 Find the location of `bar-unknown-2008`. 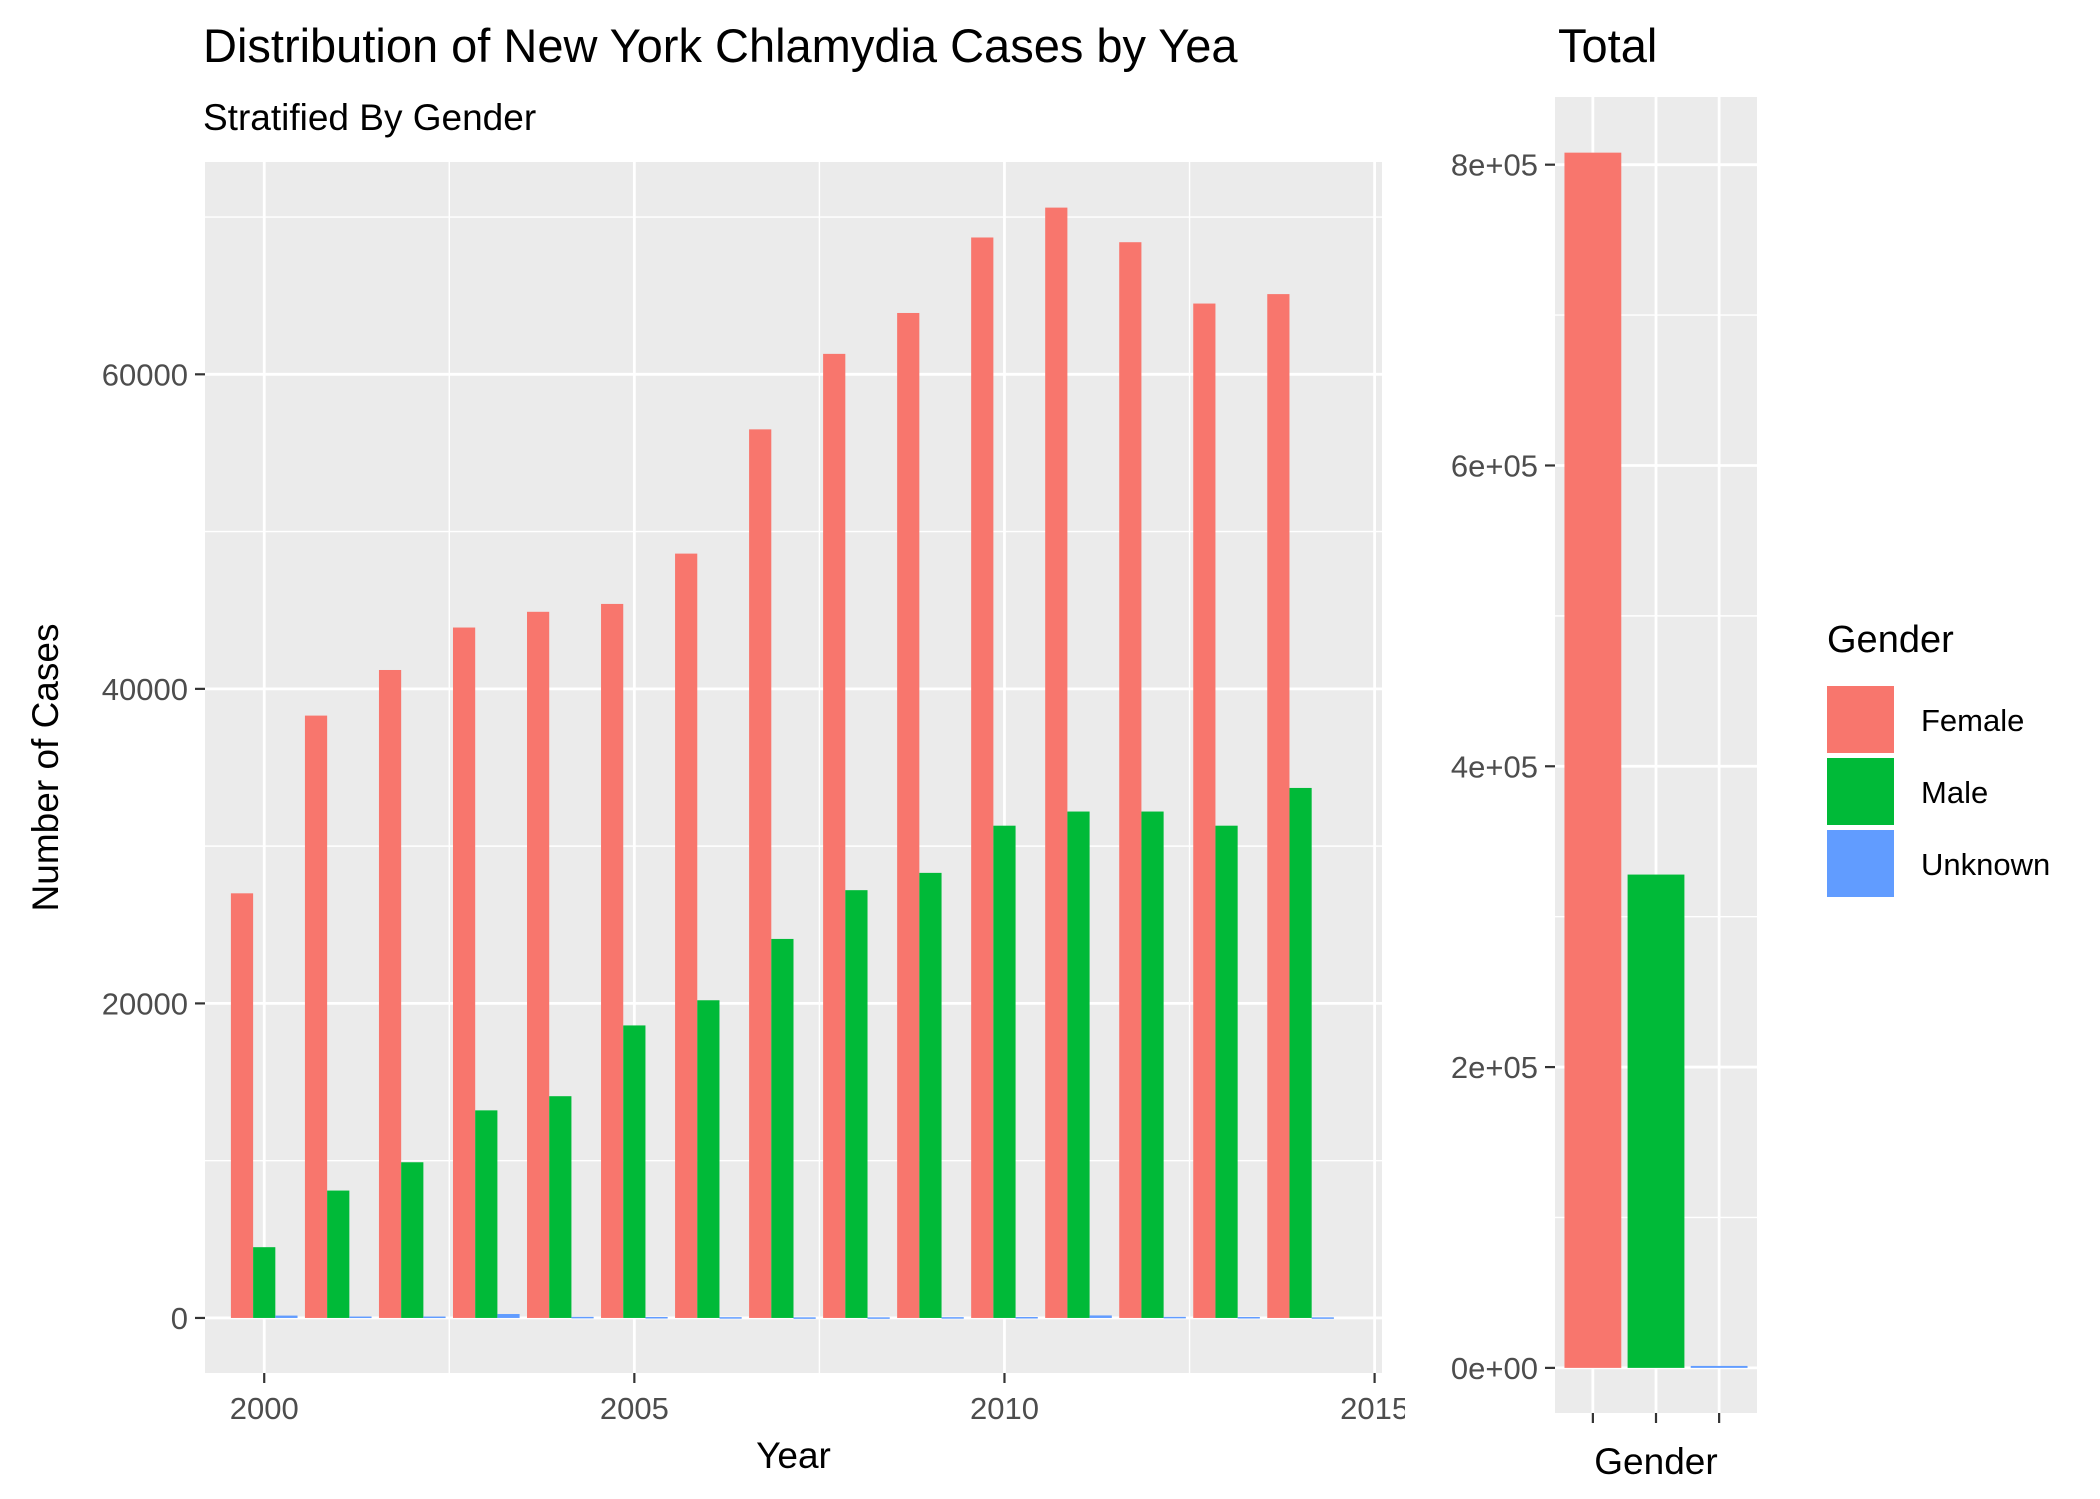

bar-unknown-2008 is located at coordinates (878, 1318).